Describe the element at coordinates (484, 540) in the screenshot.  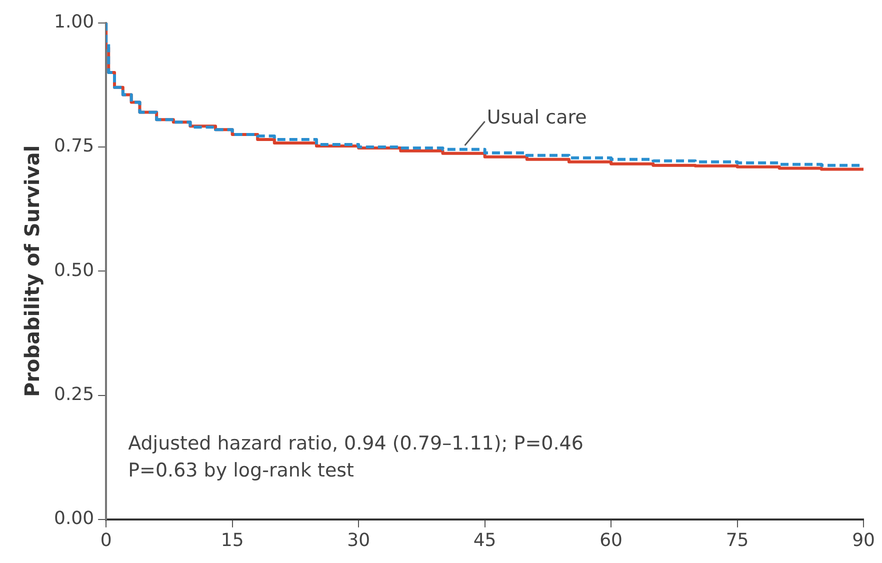
I see `x-tick-label: 45` at that location.